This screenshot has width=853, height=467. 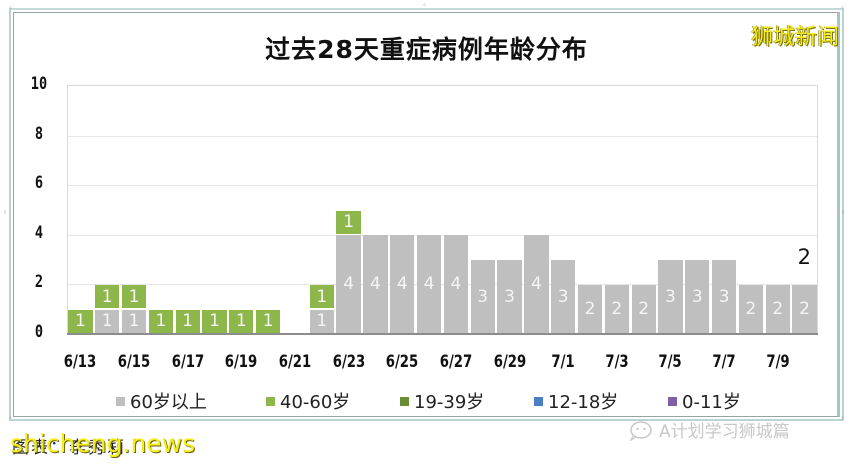 What do you see at coordinates (39, 183) in the screenshot?
I see `y-tick-label: 6` at bounding box center [39, 183].